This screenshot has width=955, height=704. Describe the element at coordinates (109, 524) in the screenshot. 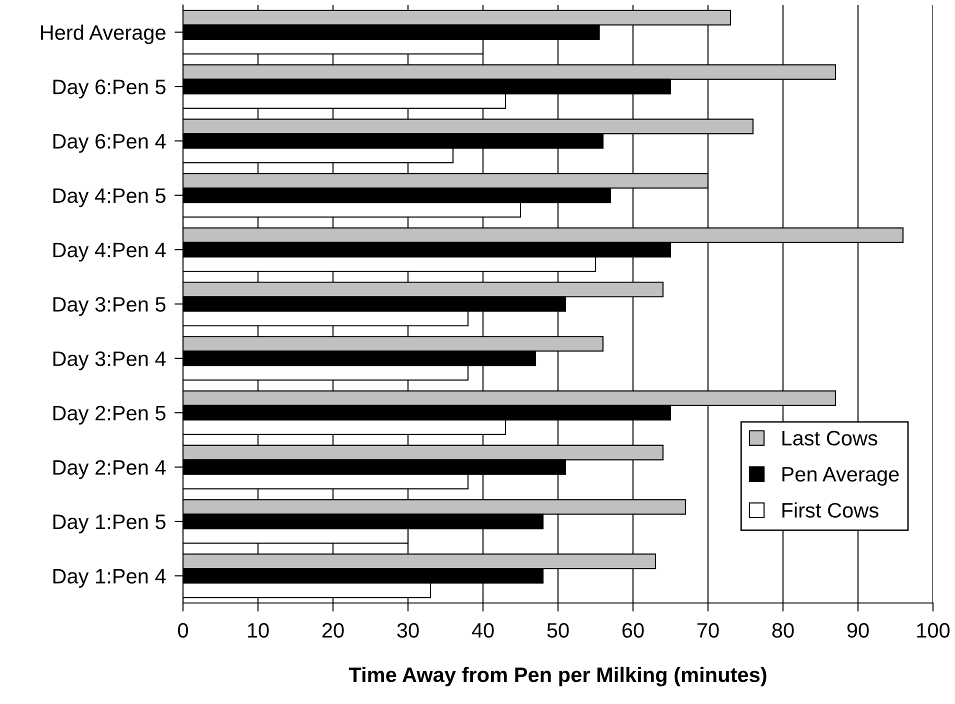

I see `y-tick-label: Day 1:Pen 5` at that location.